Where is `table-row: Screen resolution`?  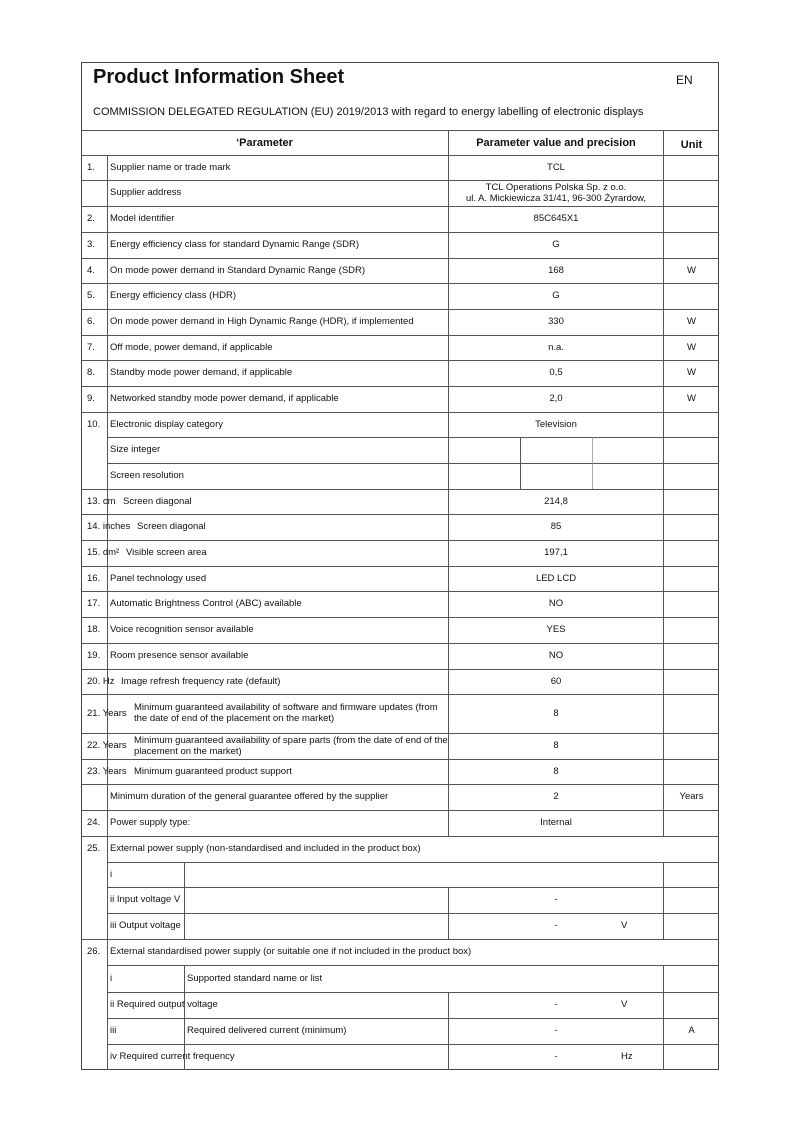 table-row: Screen resolution is located at coordinates (400, 476).